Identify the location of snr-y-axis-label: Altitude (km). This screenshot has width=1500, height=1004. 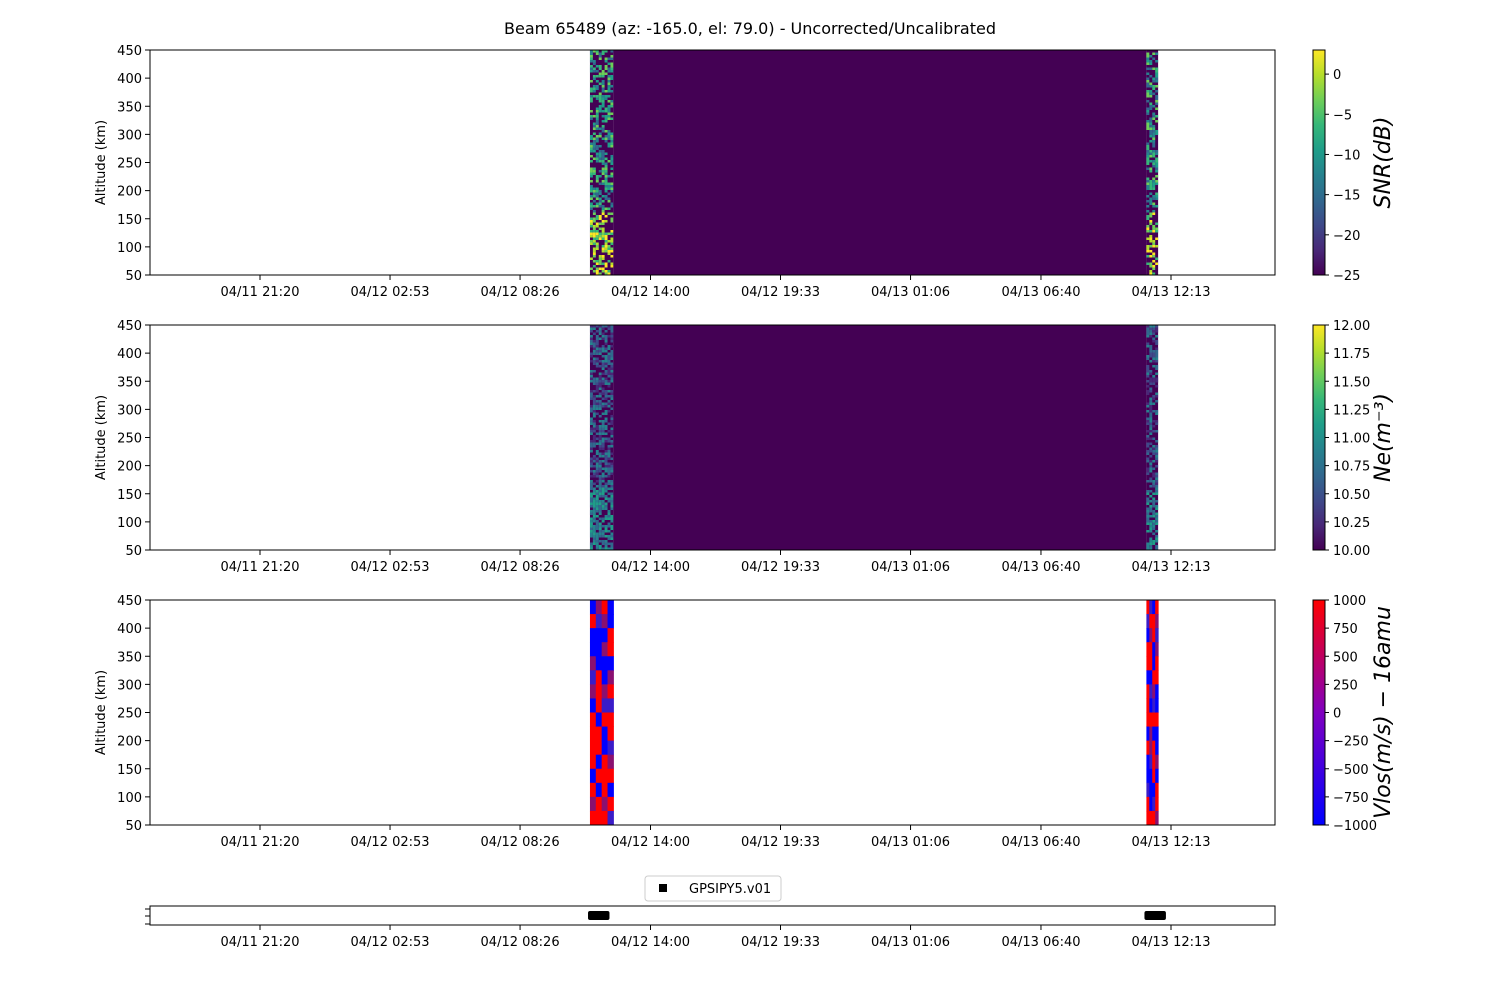
(101, 162).